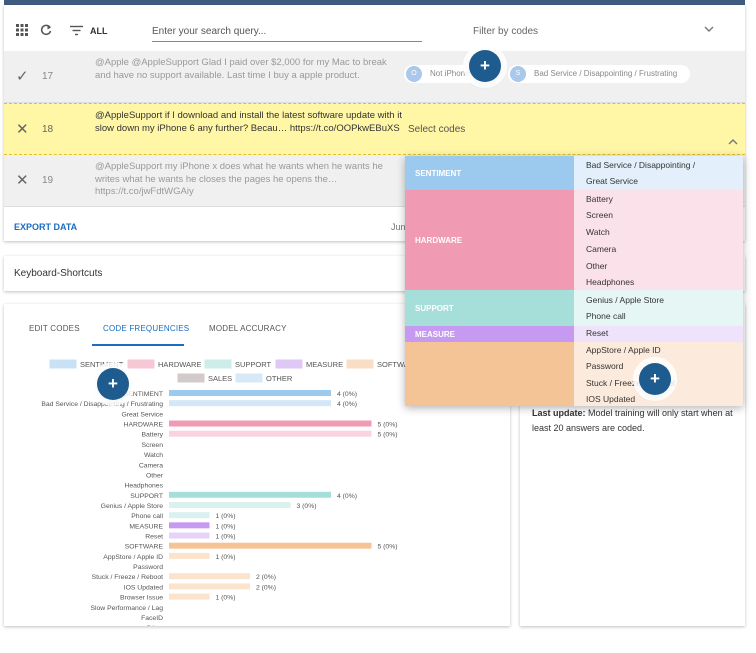  I want to click on legend-label: SALES, so click(220, 378).